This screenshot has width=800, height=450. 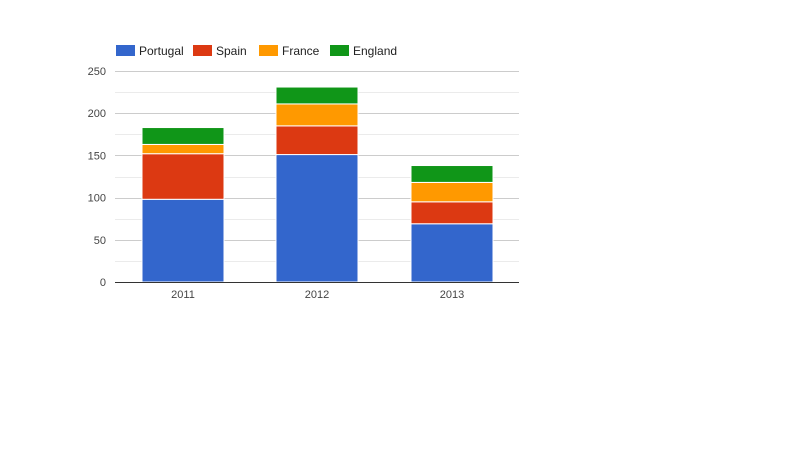 What do you see at coordinates (301, 51) in the screenshot?
I see `legend-label: France` at bounding box center [301, 51].